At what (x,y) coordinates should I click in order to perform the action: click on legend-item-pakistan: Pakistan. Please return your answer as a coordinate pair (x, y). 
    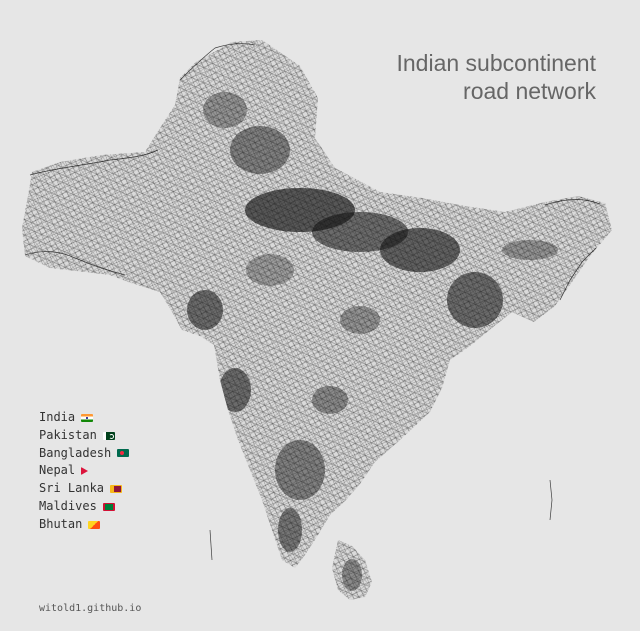
    Looking at the image, I should click on (84, 436).